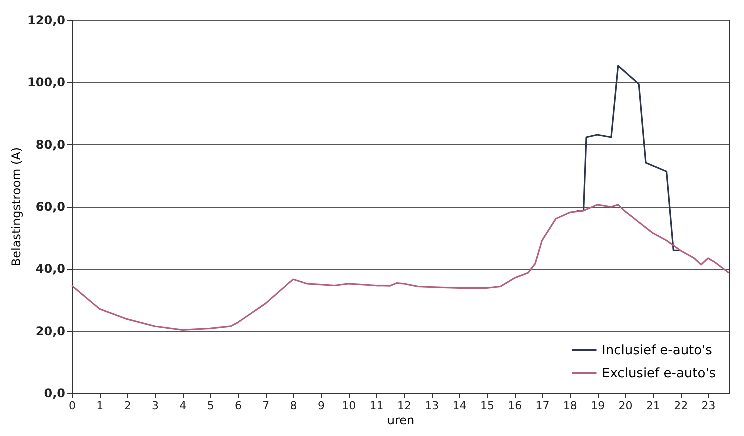 The height and width of the screenshot is (436, 744). I want to click on x-tick-label: 9, so click(321, 406).